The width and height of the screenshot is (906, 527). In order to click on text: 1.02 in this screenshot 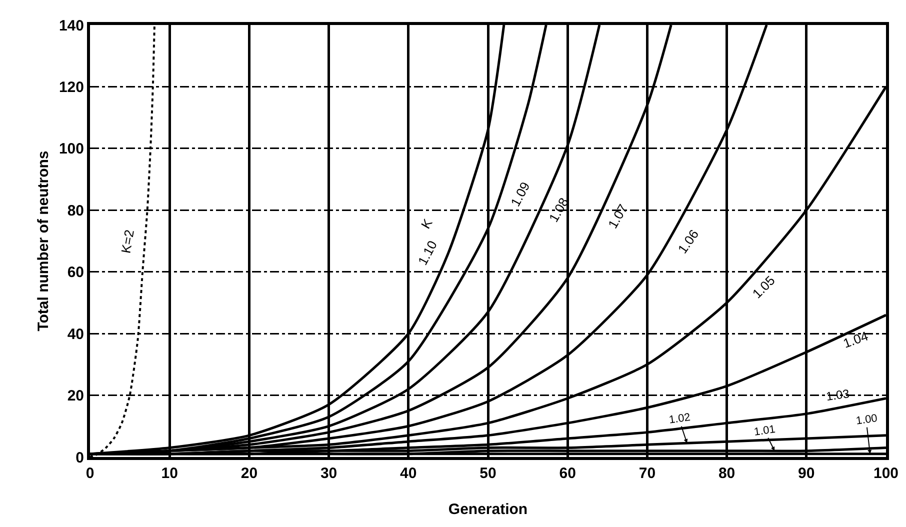, I will do `click(680, 418)`.